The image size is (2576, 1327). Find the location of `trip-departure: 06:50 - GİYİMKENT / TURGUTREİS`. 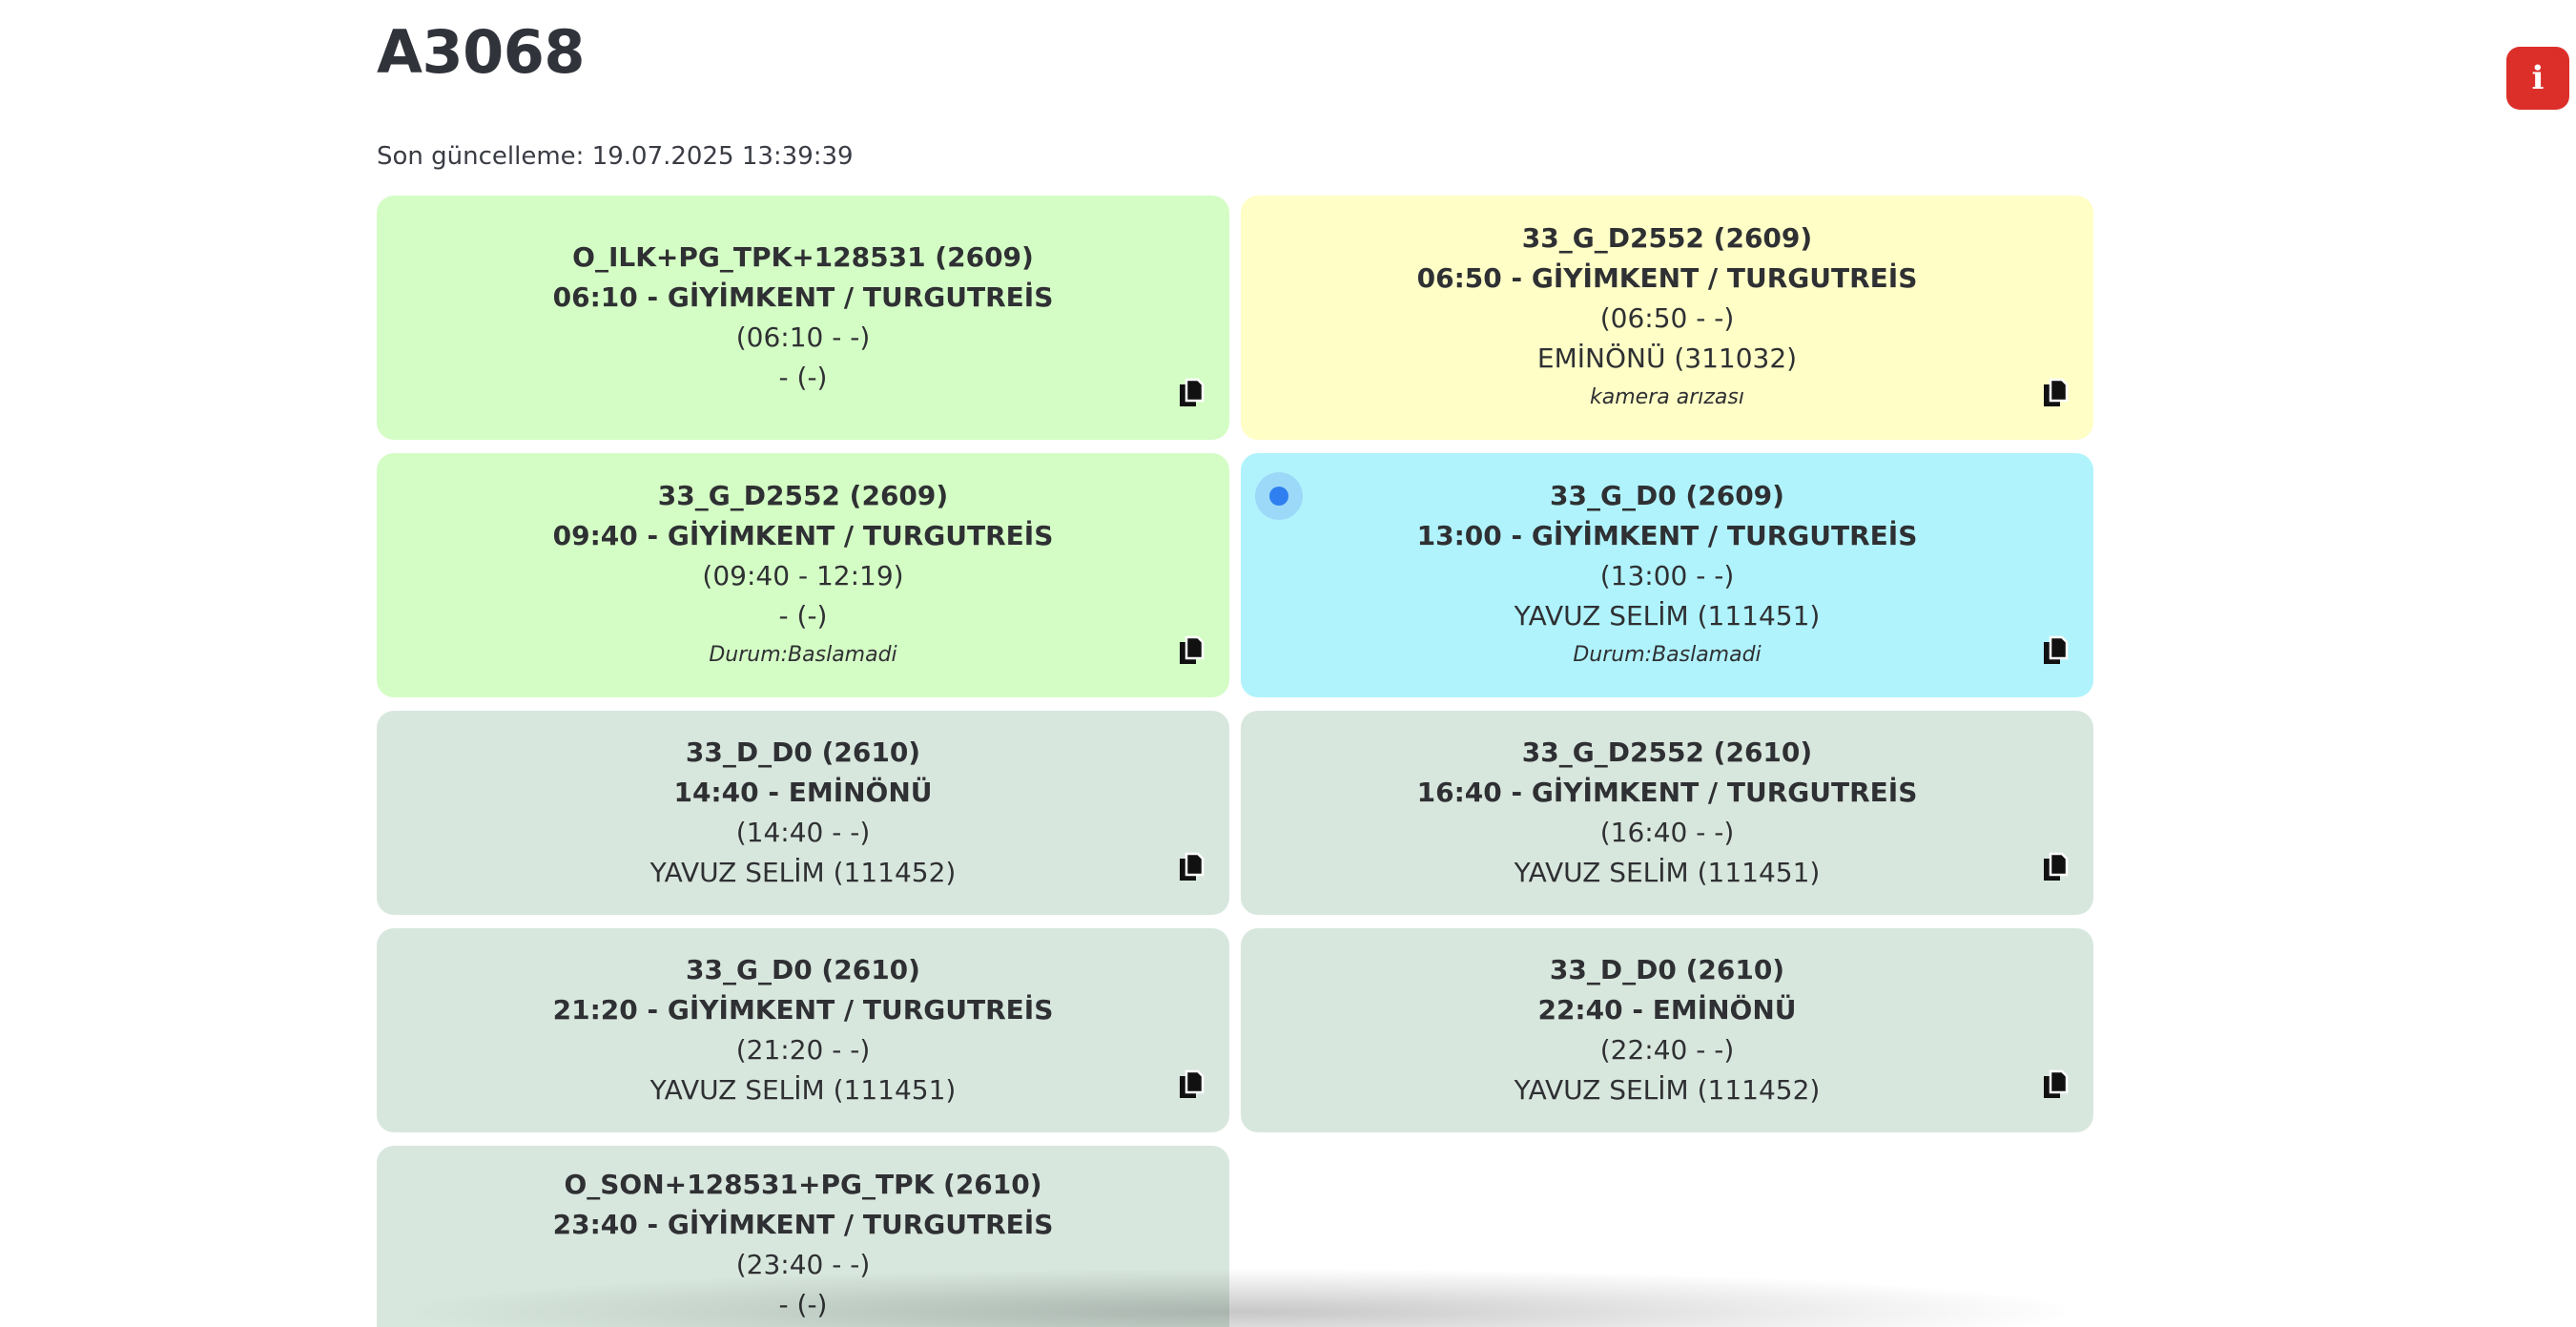

trip-departure: 06:50 - GİYİMKENT / TURGUTREİS is located at coordinates (1667, 278).